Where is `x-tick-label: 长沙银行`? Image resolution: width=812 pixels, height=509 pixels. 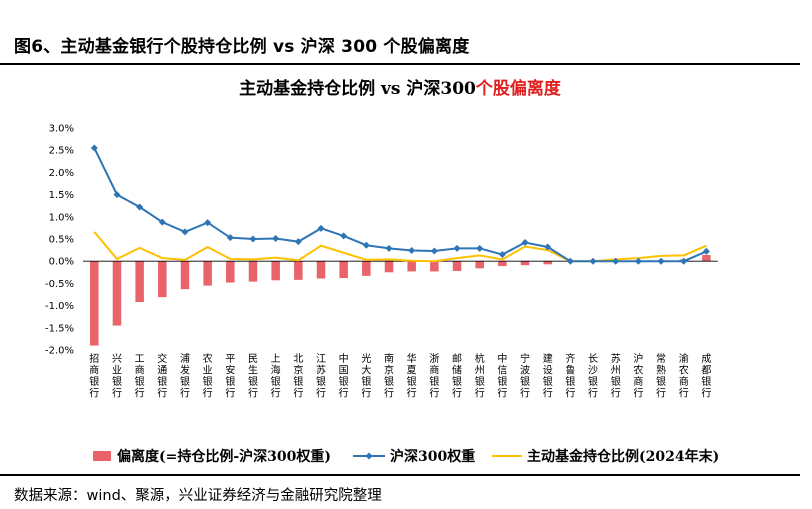 x-tick-label: 长沙银行 is located at coordinates (593, 376).